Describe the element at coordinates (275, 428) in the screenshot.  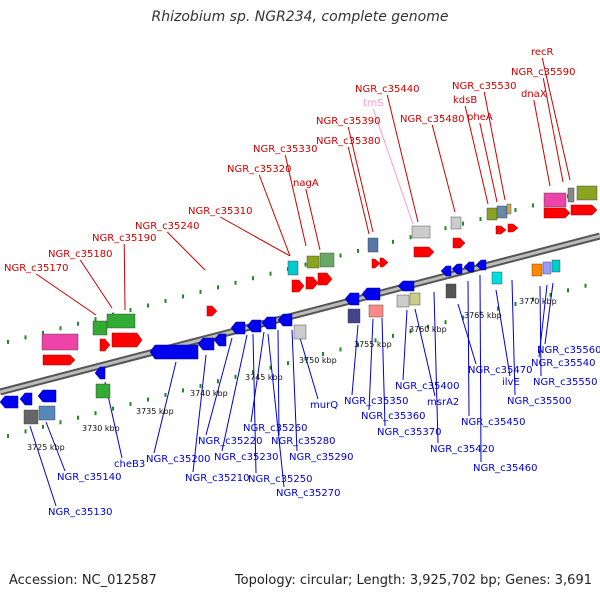
I see `reverse-gene-label: NGR_c35260` at that location.